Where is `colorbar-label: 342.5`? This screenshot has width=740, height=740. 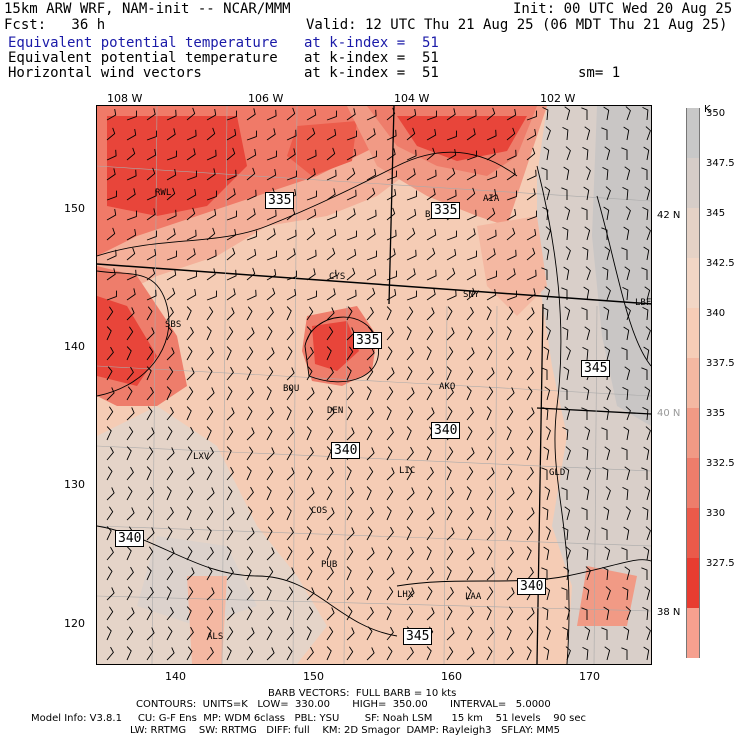 colorbar-label: 342.5 is located at coordinates (720, 263).